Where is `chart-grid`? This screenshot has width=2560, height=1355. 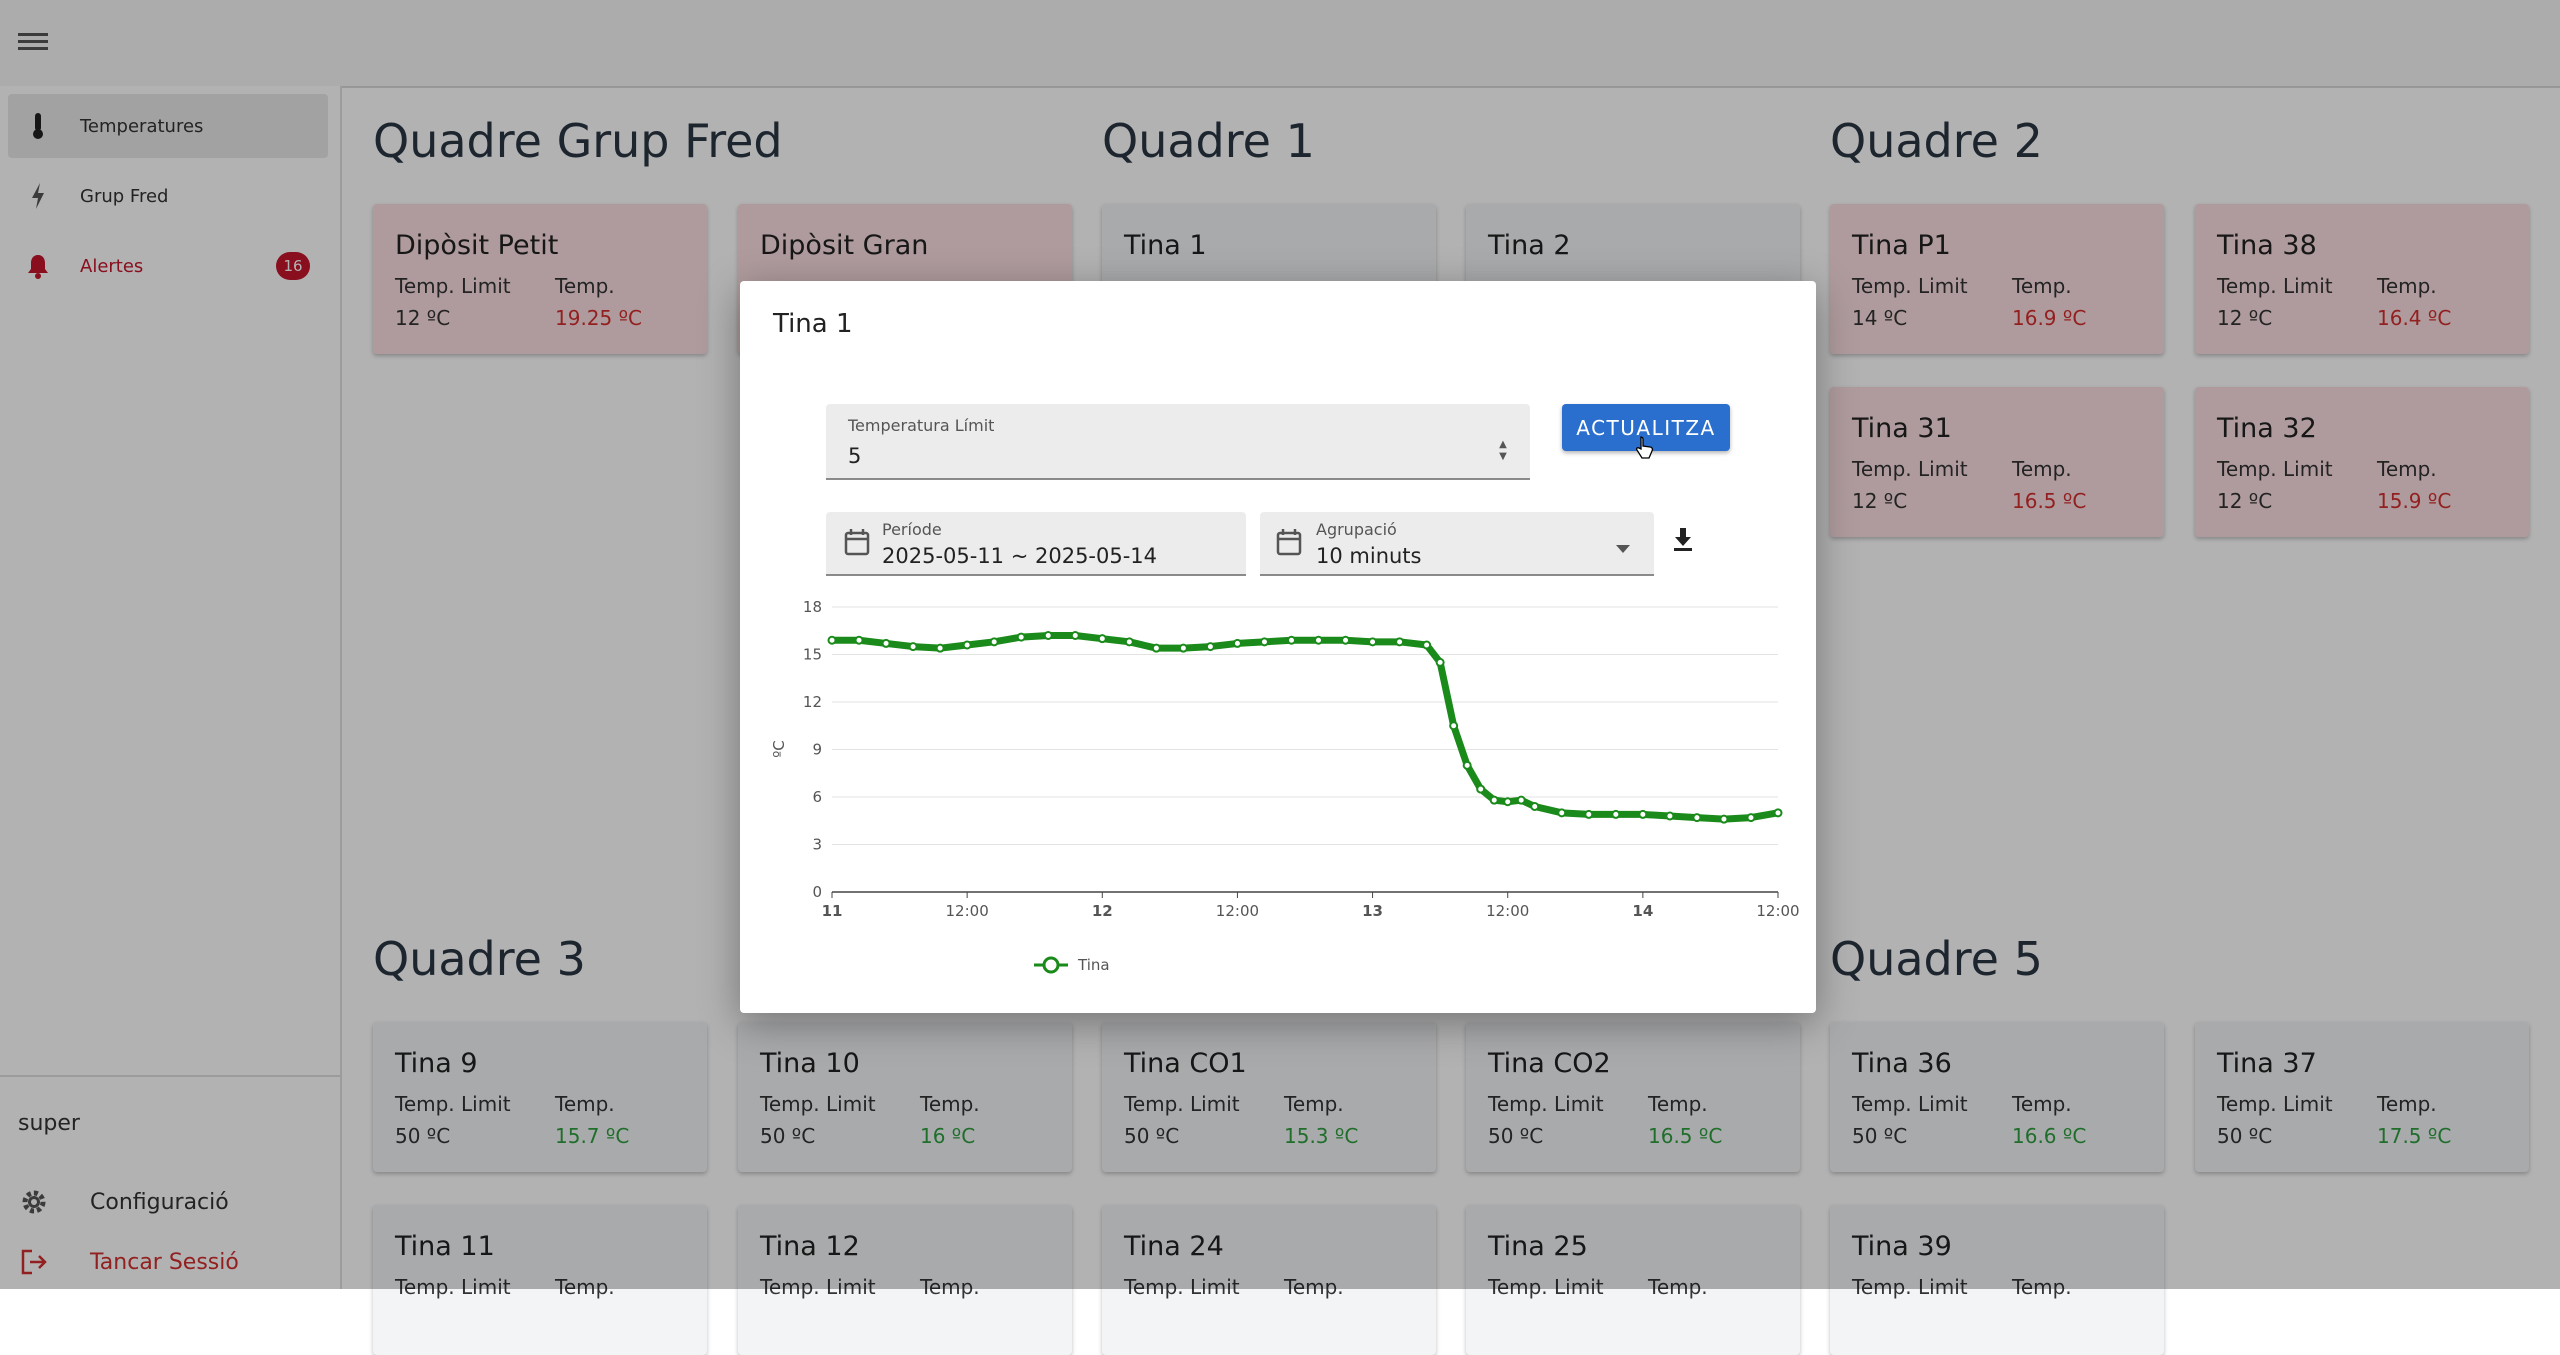
chart-grid is located at coordinates (1305, 749).